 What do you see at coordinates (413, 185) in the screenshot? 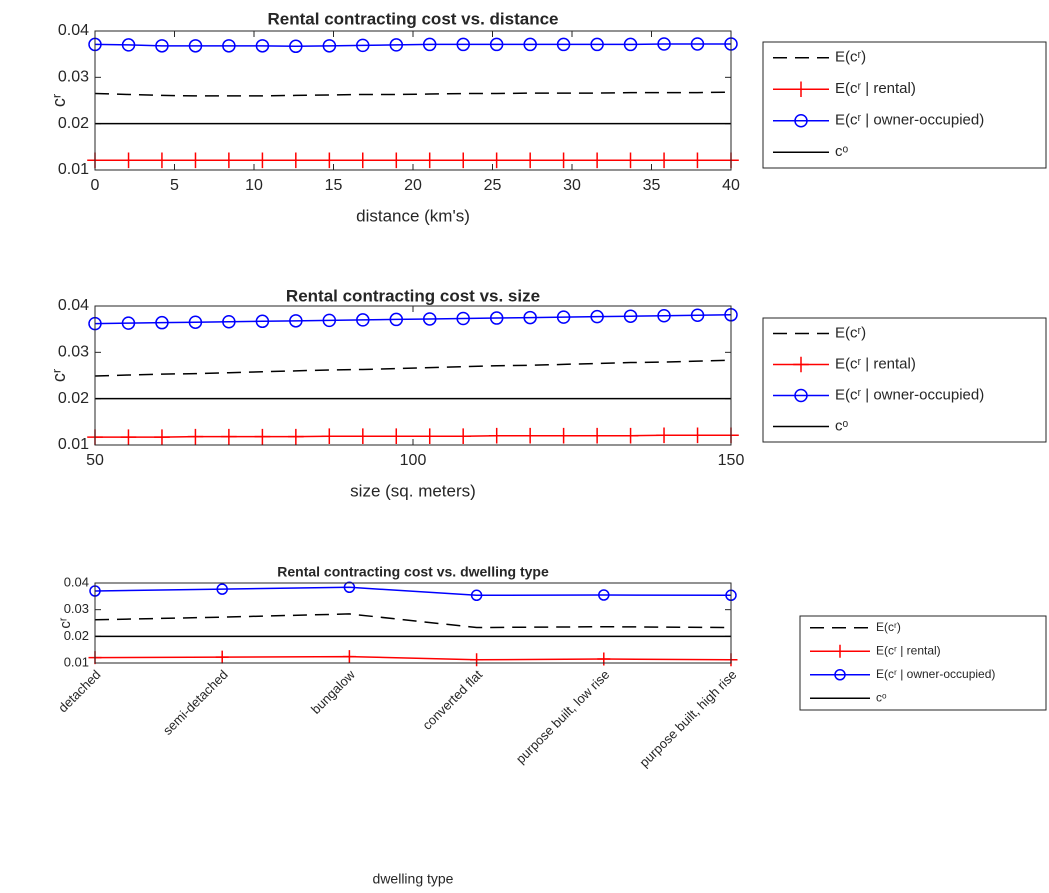
I see `x-tick-label: 20` at bounding box center [413, 185].